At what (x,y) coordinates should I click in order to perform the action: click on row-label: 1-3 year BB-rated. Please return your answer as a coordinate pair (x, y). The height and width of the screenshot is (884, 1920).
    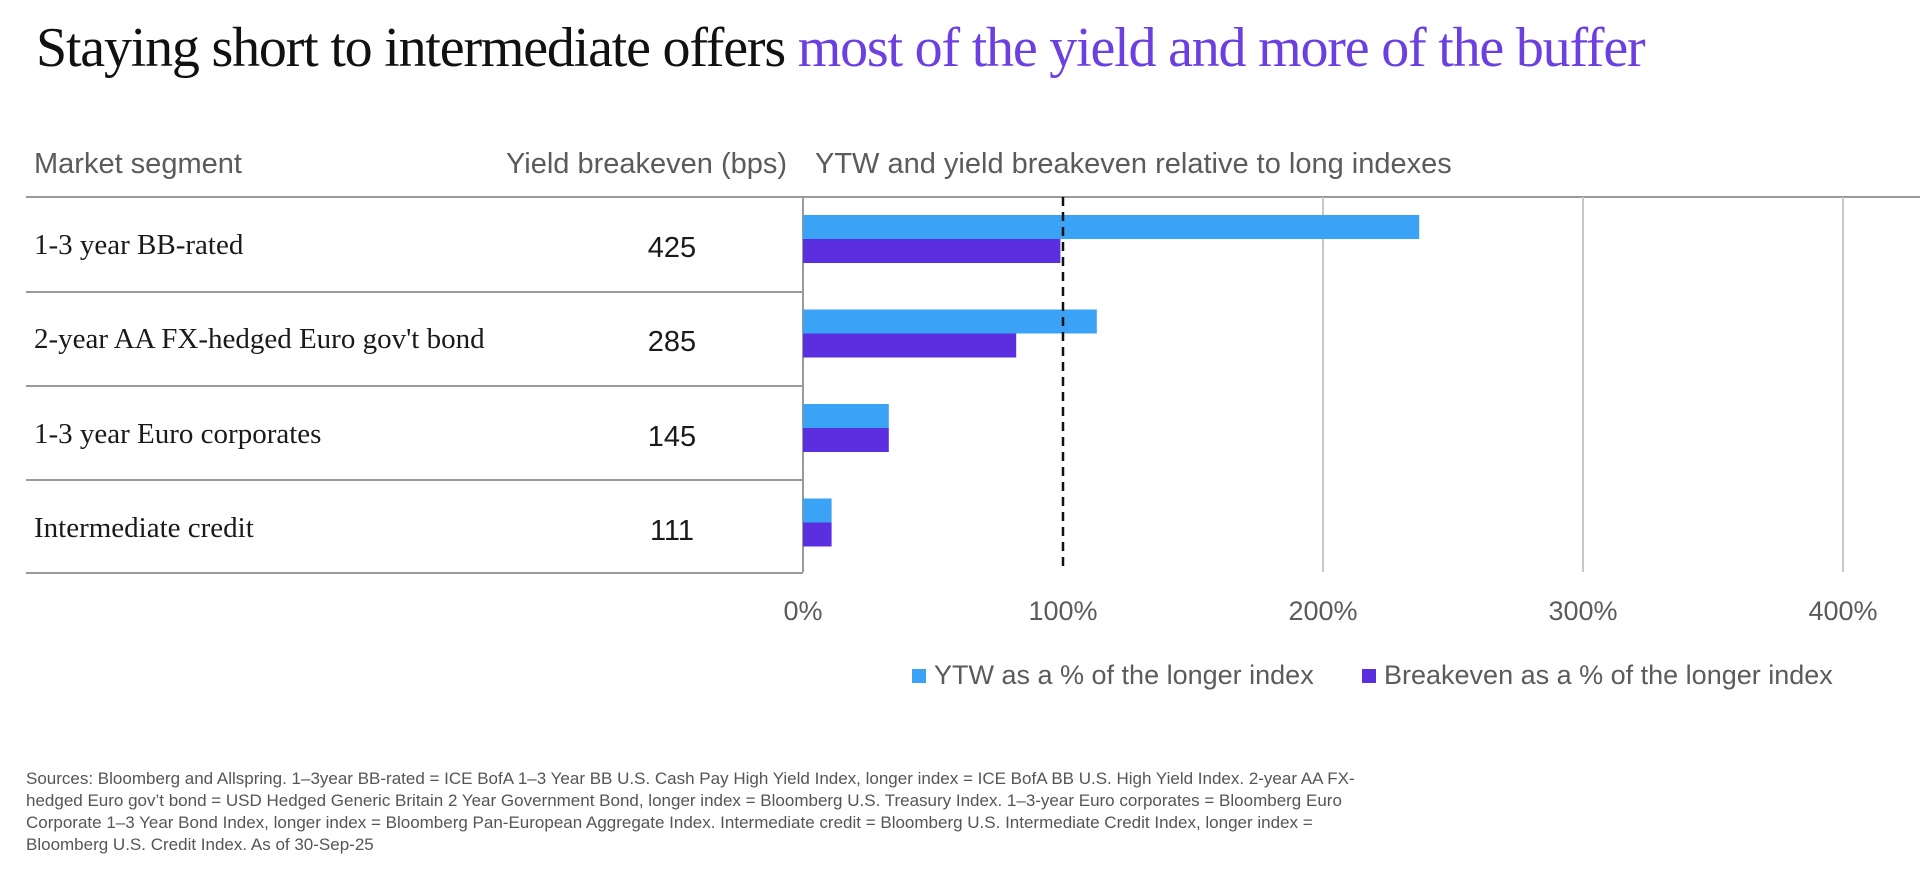
    Looking at the image, I should click on (139, 245).